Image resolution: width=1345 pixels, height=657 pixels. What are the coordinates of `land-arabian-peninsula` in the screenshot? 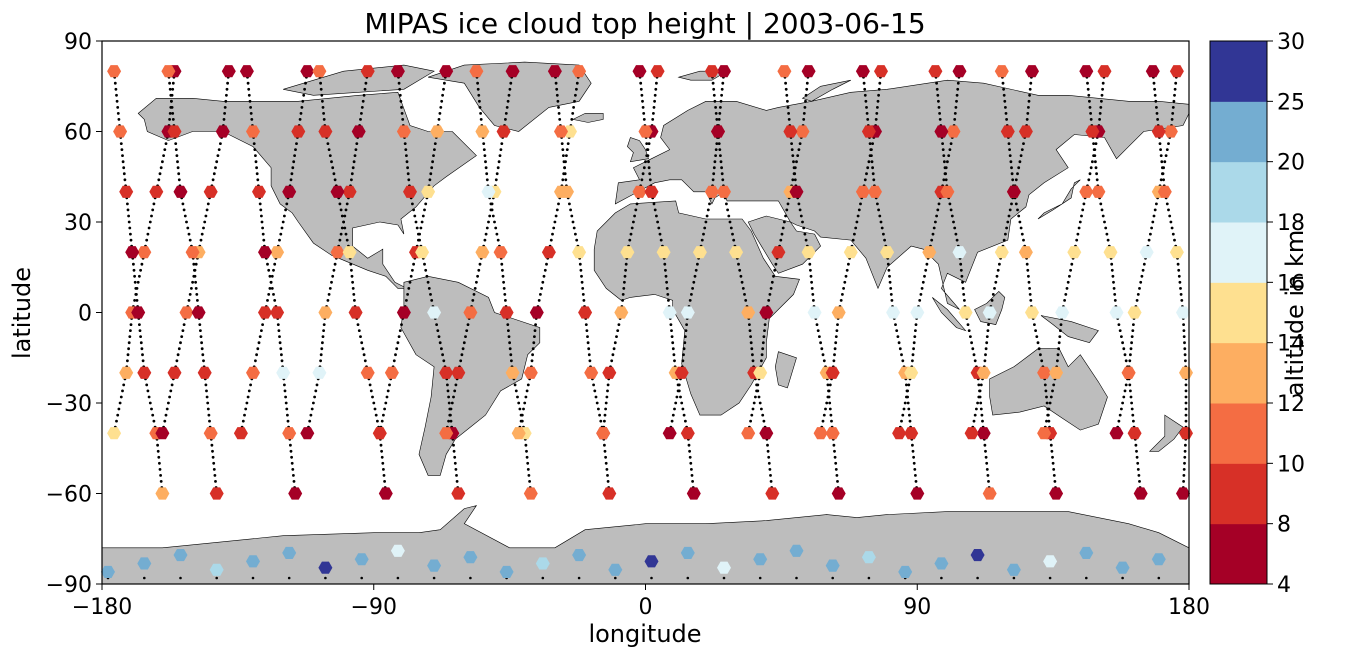 It's located at (784, 244).